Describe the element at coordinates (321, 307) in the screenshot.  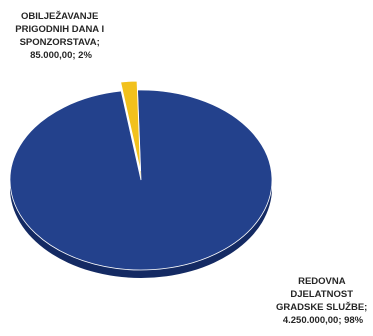
I see `slice-label-line: GRADSKE SLUŽBE;` at that location.